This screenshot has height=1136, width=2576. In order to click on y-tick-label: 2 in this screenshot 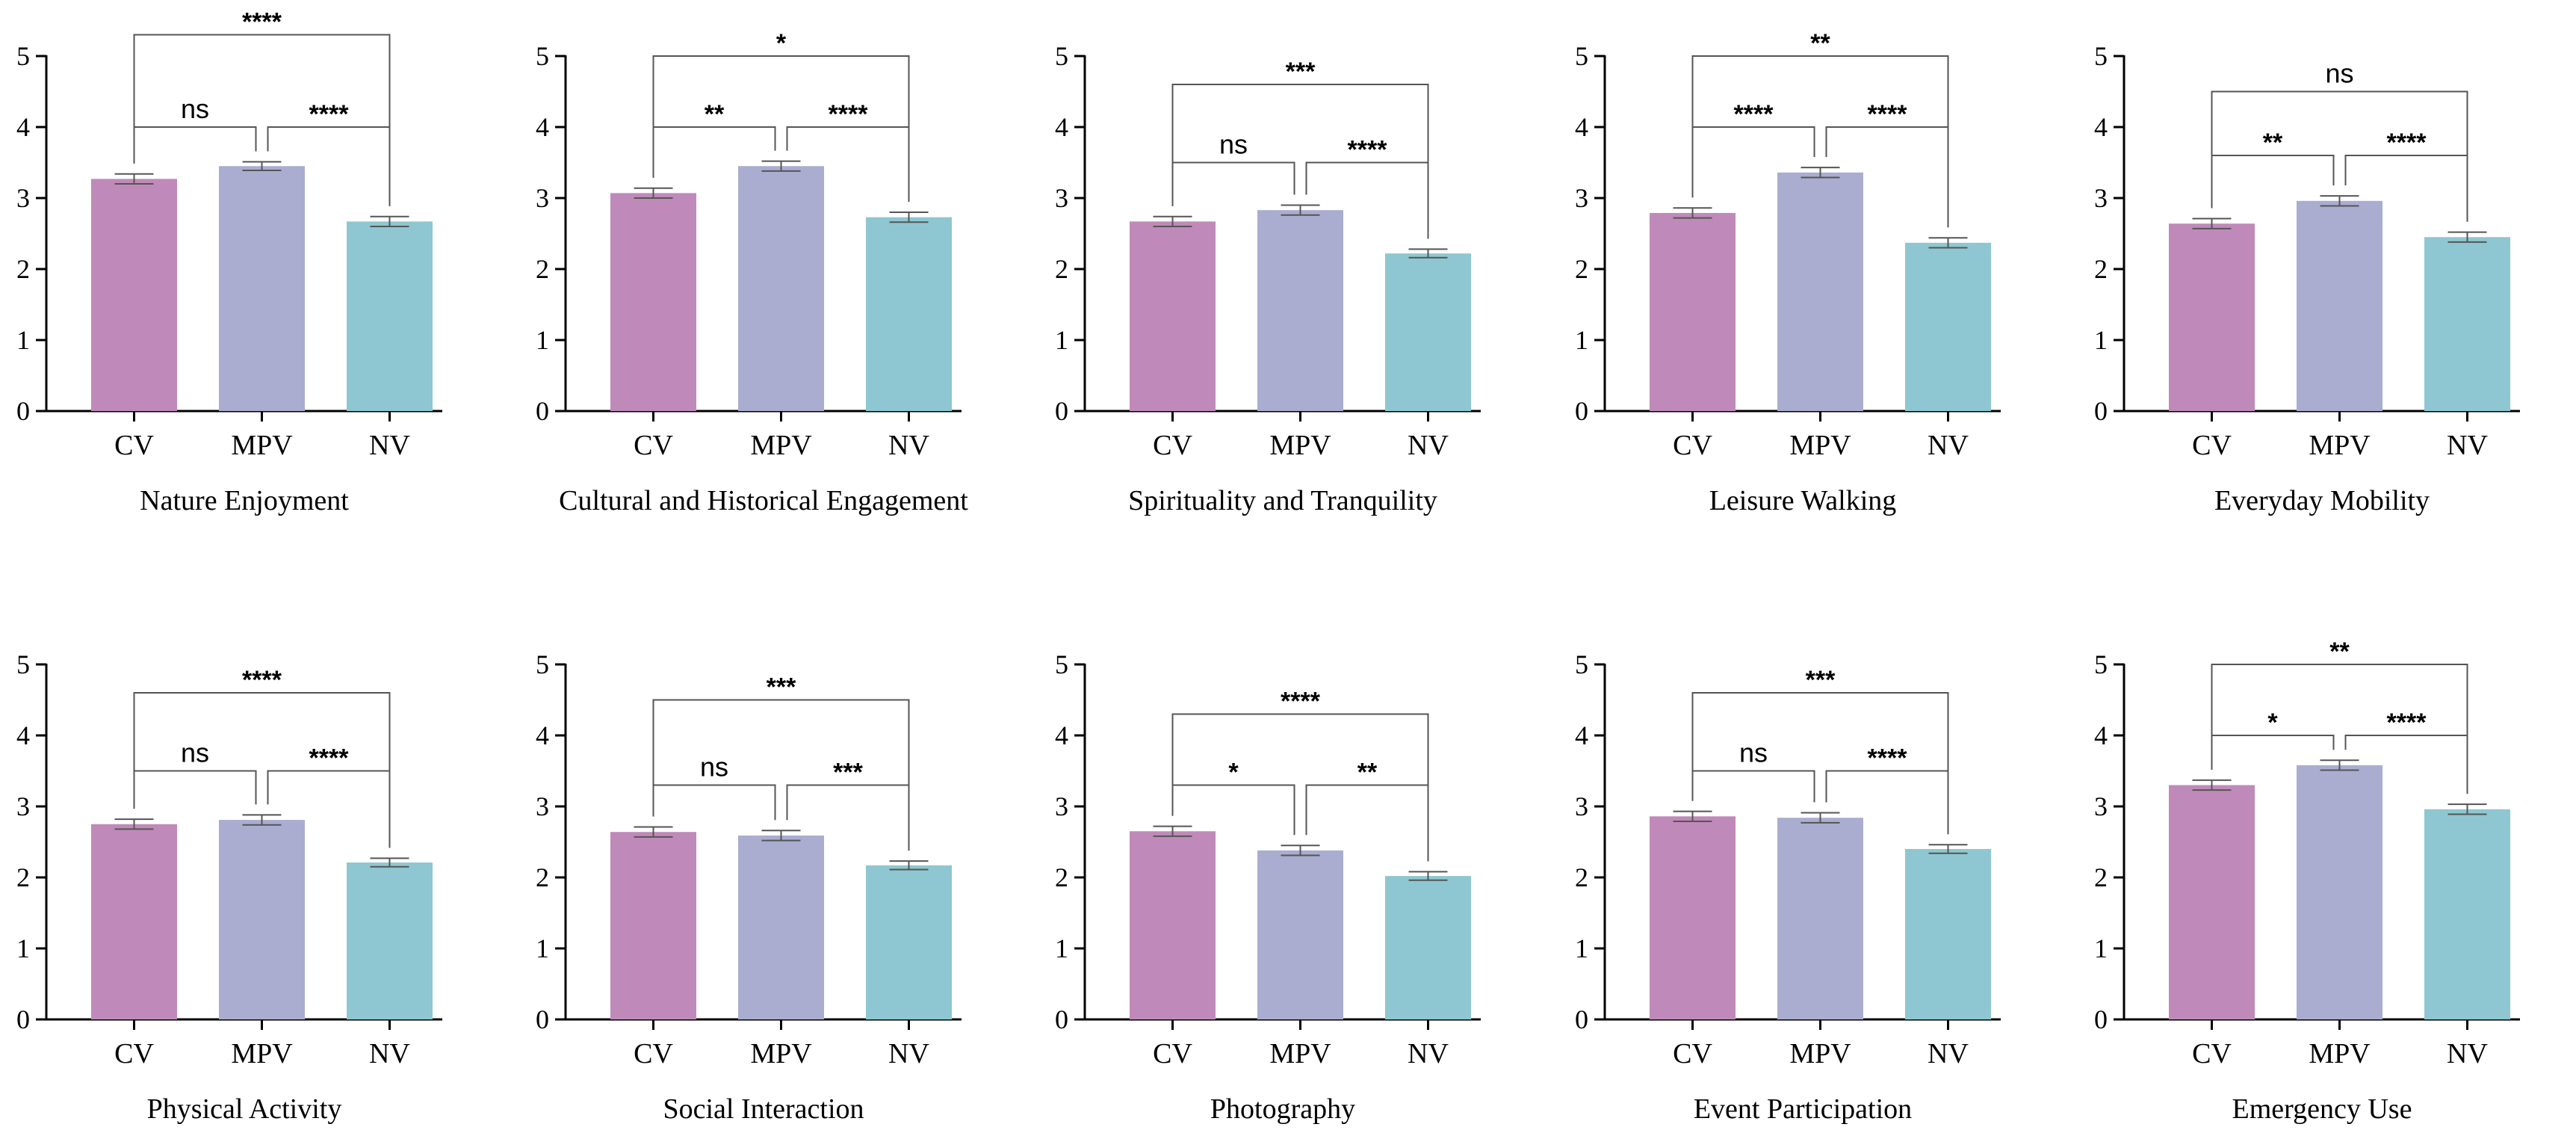, I will do `click(23, 269)`.